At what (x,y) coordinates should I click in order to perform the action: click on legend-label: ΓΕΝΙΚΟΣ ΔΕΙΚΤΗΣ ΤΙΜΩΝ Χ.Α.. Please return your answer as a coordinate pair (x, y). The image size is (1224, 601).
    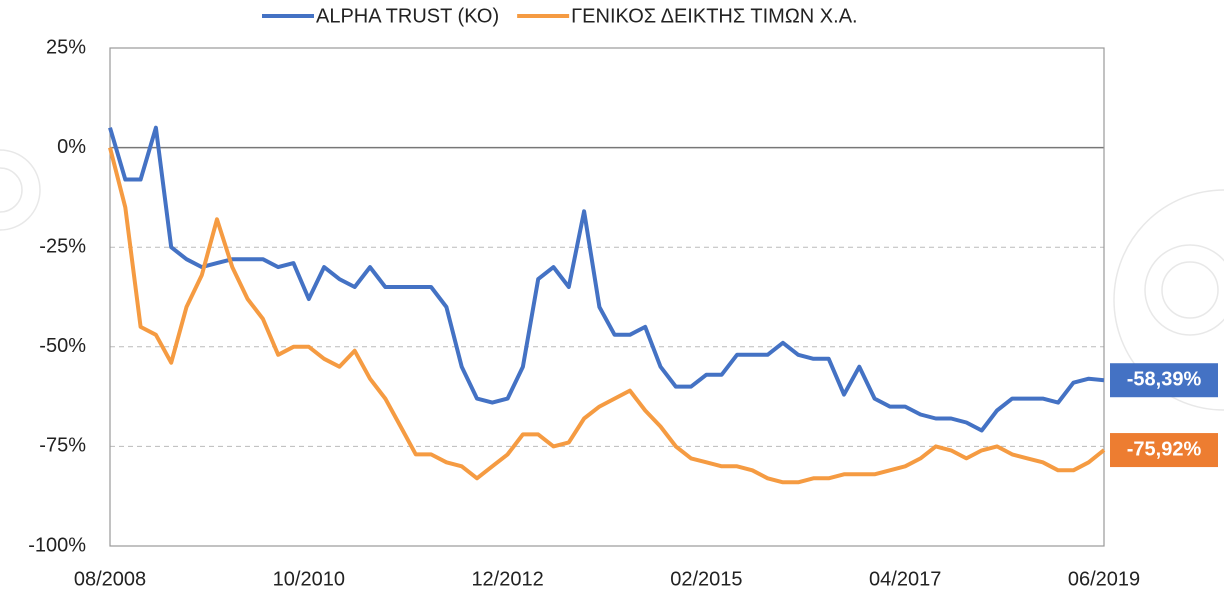
    Looking at the image, I should click on (714, 16).